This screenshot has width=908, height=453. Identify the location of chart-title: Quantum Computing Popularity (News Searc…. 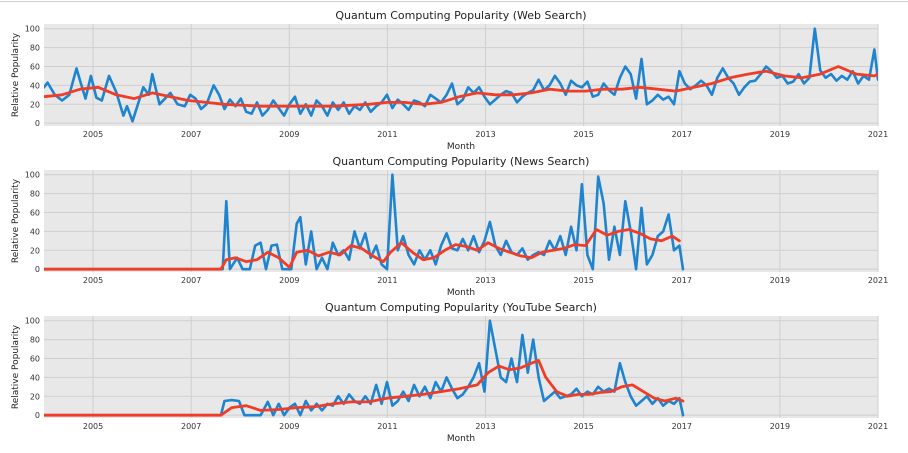
(461, 161).